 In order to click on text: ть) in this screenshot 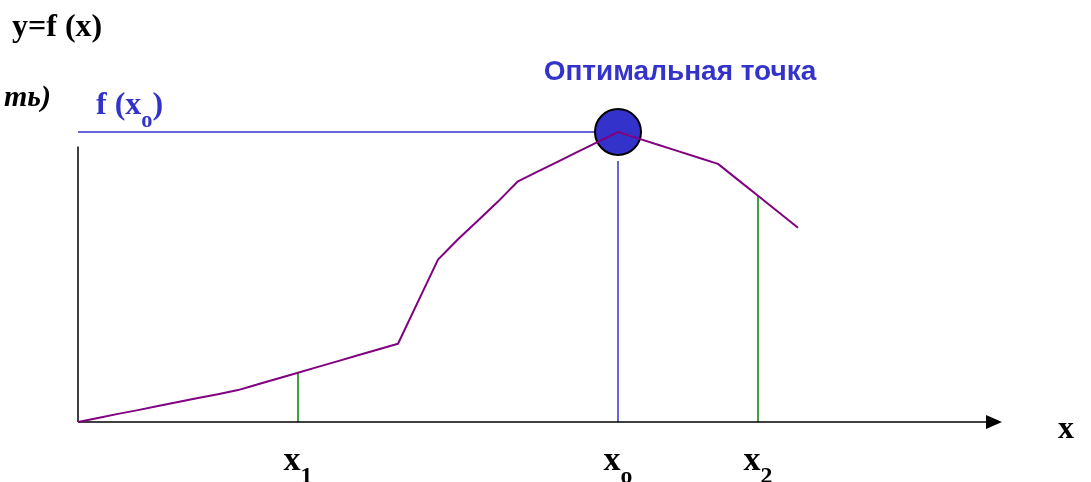, I will do `click(28, 96)`.